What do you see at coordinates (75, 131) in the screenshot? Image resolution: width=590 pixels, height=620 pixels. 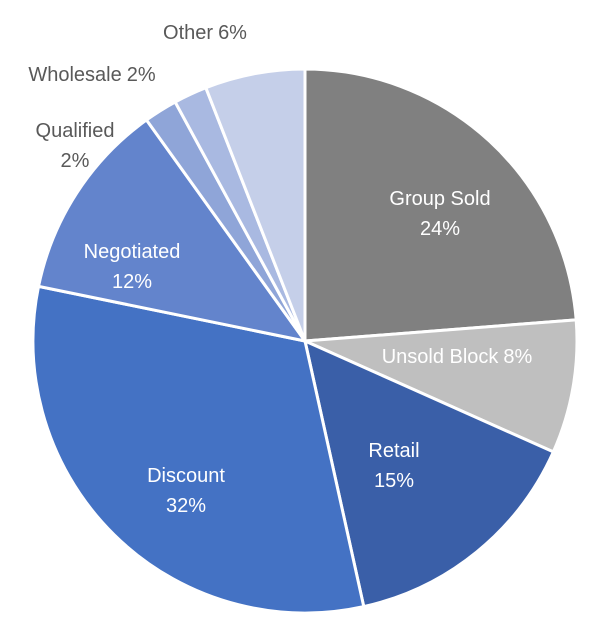 I see `category-label: Qualified` at bounding box center [75, 131].